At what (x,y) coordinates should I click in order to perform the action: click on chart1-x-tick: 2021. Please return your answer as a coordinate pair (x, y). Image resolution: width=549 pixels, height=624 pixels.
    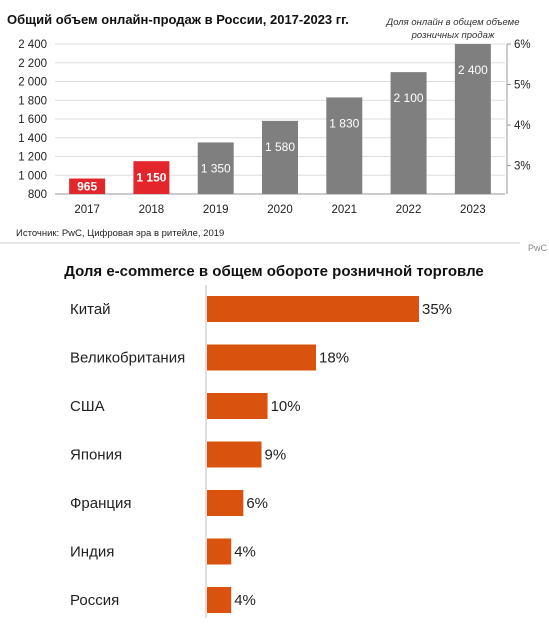
    Looking at the image, I should click on (344, 210).